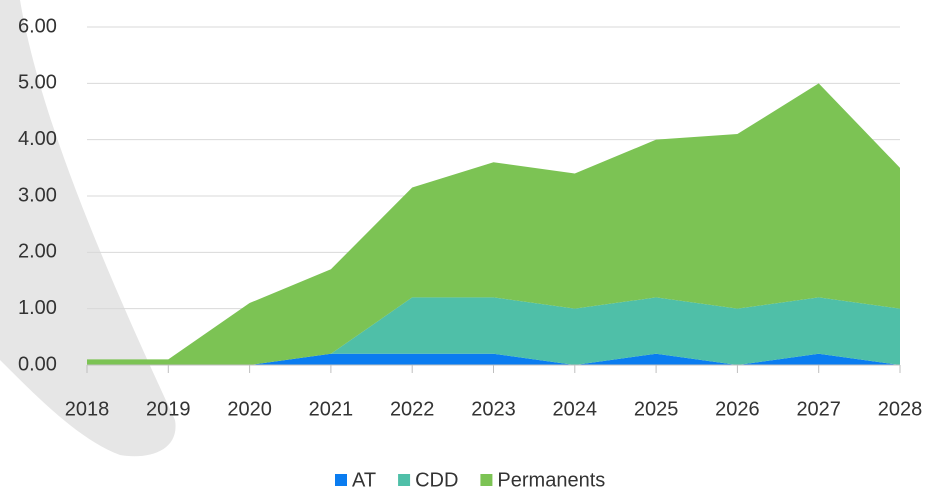 Image resolution: width=927 pixels, height=496 pixels. I want to click on x-tick-label: 2021, so click(331, 409).